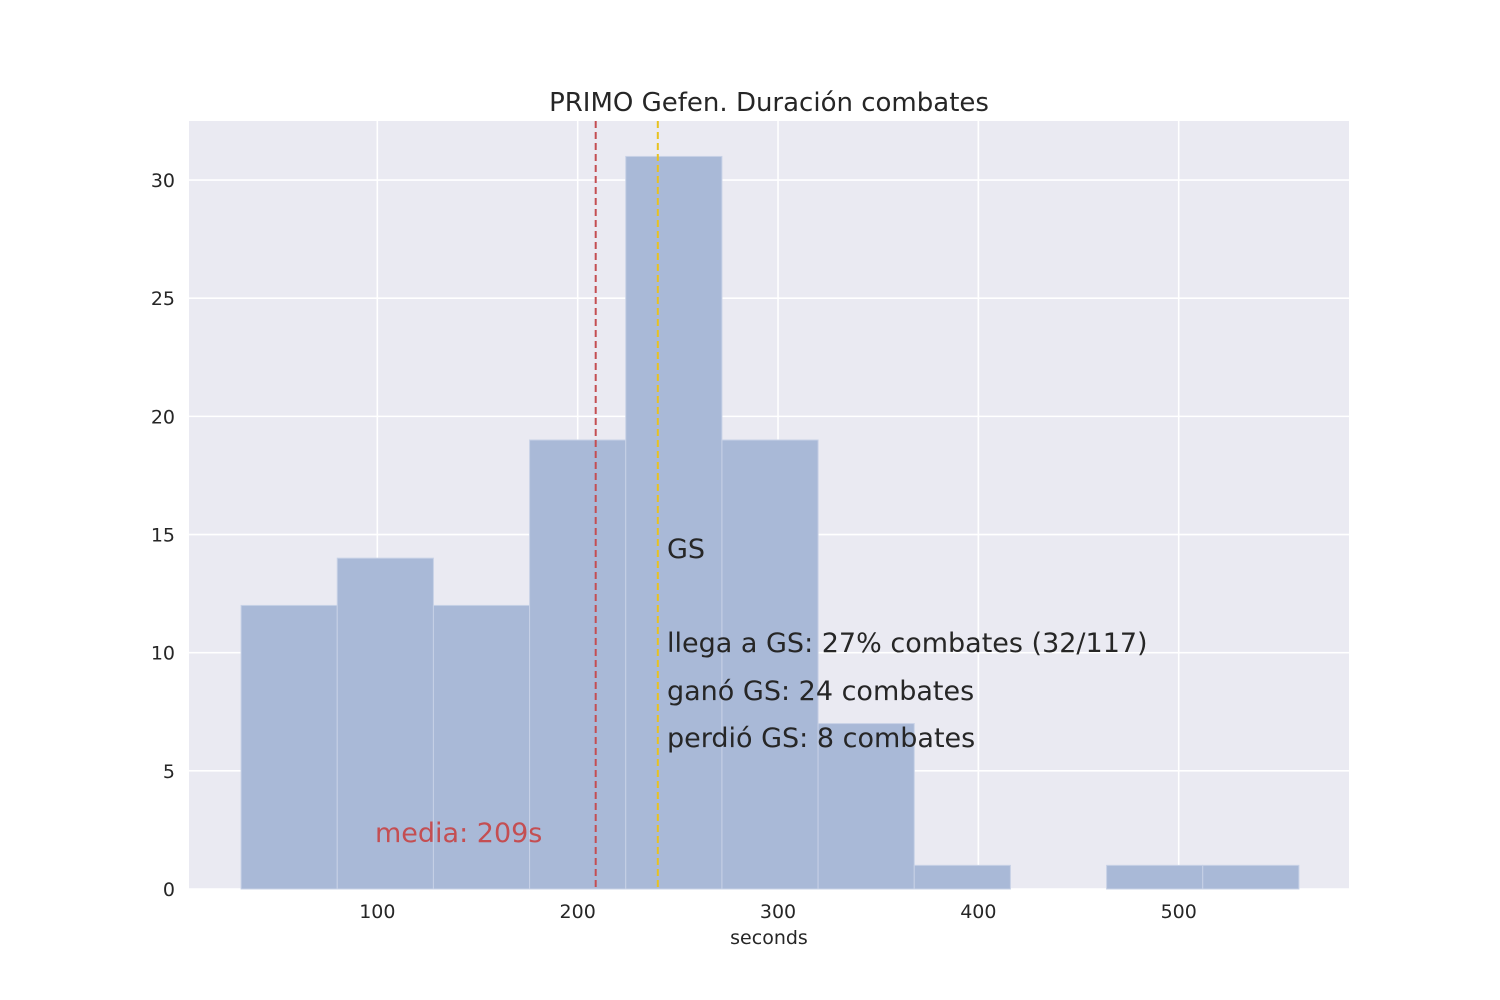  I want to click on x-tick-label: 100, so click(377, 912).